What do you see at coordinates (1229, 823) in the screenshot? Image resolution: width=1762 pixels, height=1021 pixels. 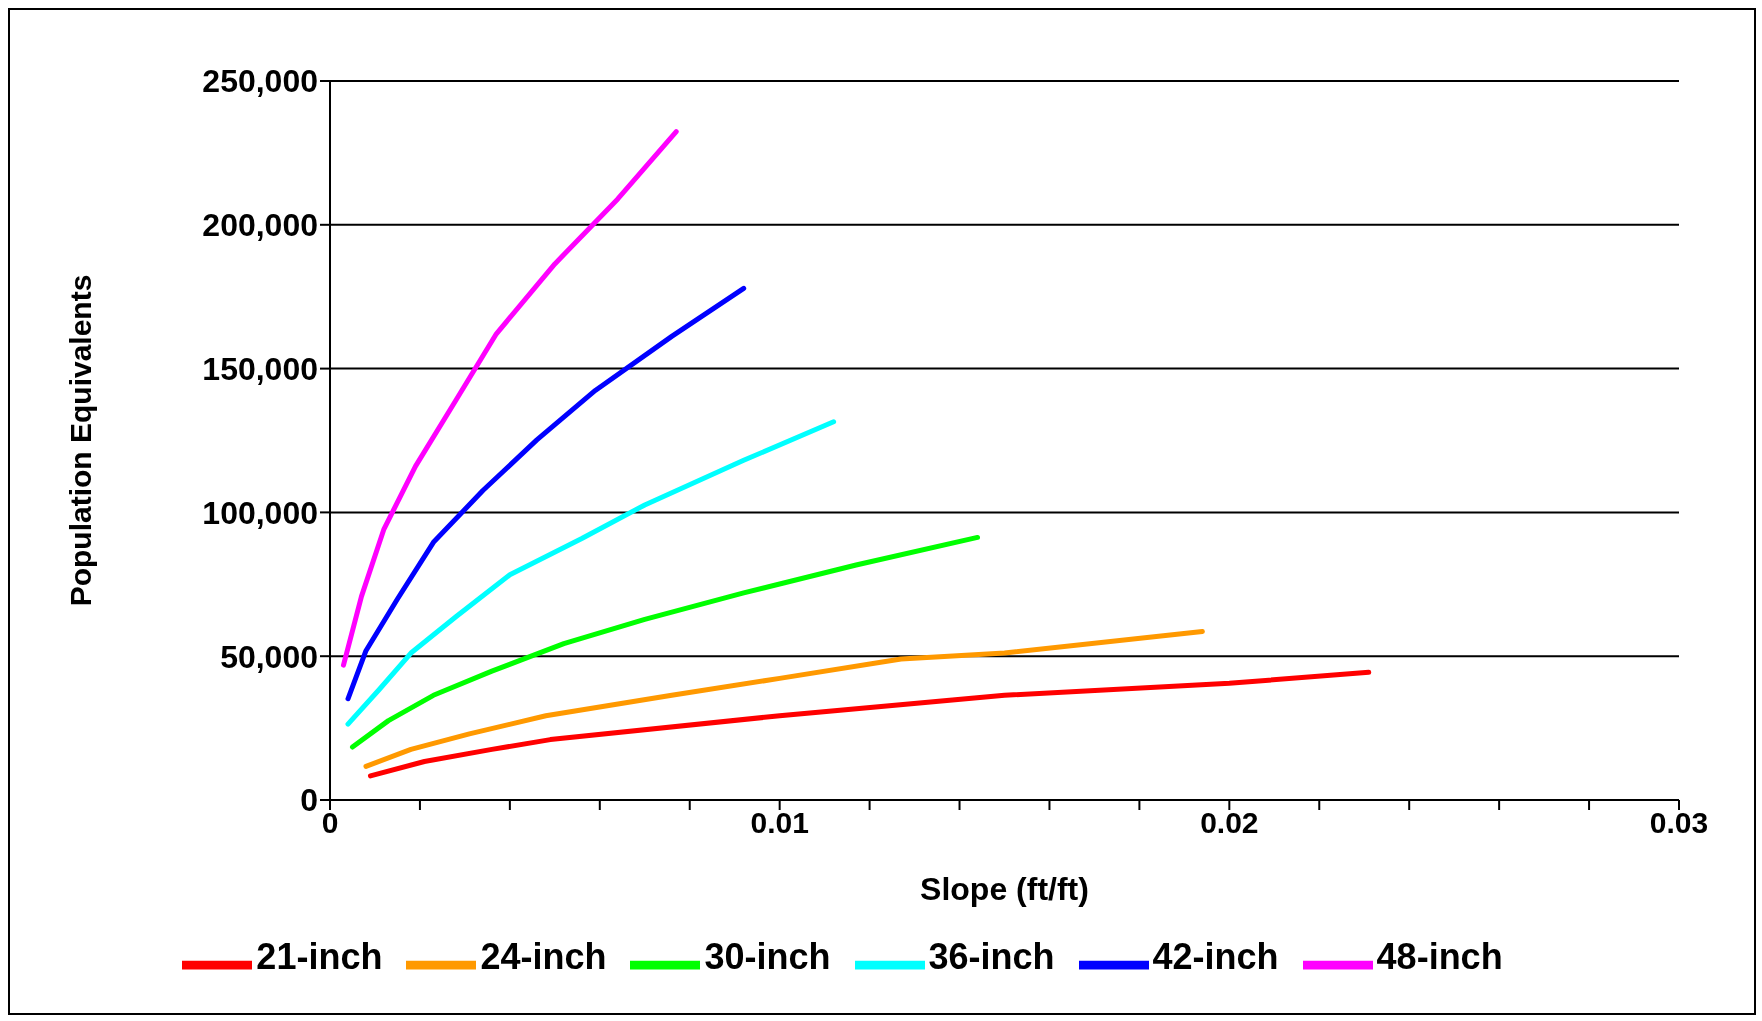 I see `x-tick-label: 0.02` at bounding box center [1229, 823].